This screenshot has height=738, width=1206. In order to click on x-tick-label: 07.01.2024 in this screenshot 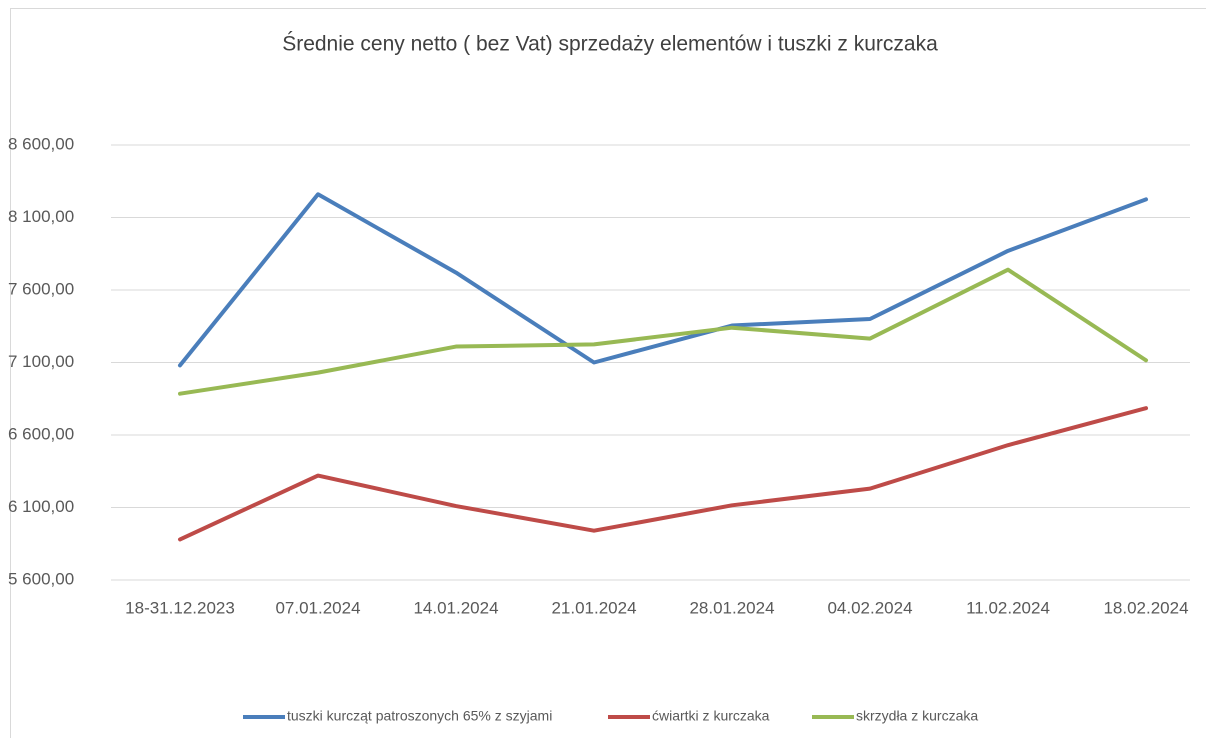, I will do `click(317, 607)`.